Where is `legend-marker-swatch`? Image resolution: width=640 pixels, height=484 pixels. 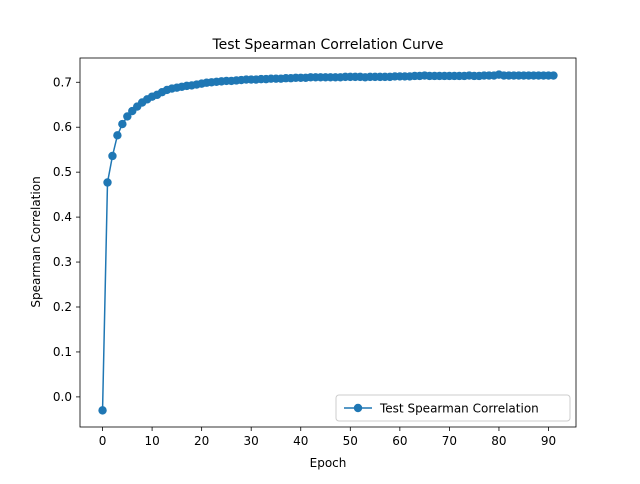
legend-marker-swatch is located at coordinates (358, 408).